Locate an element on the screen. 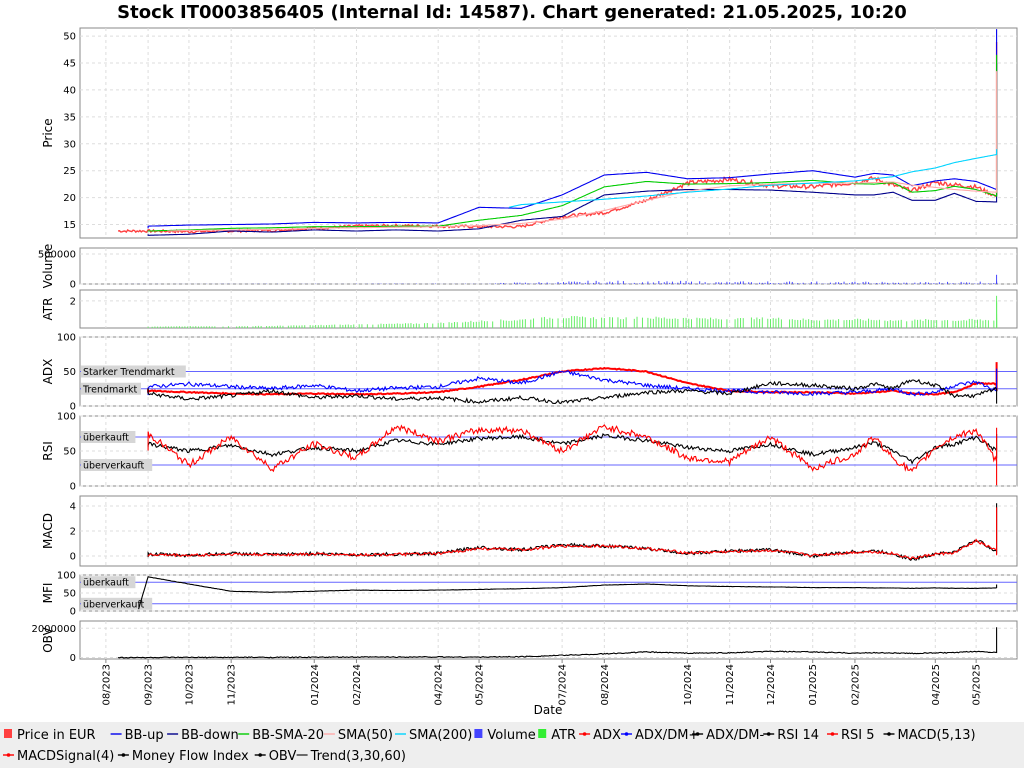 Image resolution: width=1024 pixels, height=768 pixels. legend-item: ADX/DM+ is located at coordinates (660, 735).